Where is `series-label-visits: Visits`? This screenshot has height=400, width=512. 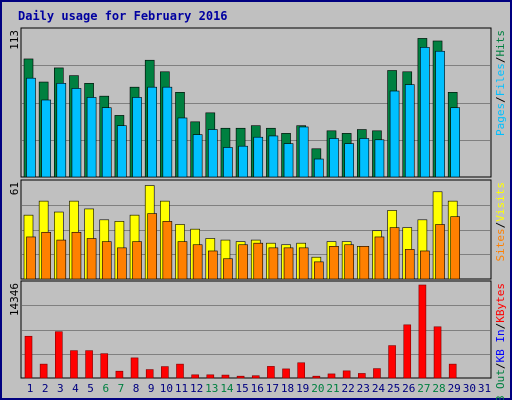 series-label-visits: Visits is located at coordinates (500, 202).